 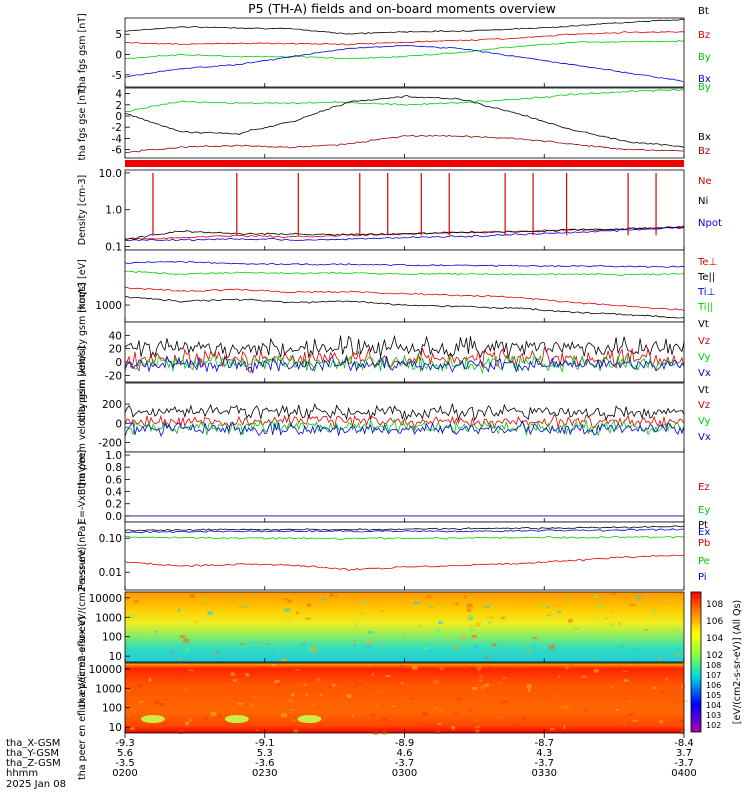 What do you see at coordinates (713, 715) in the screenshot?
I see `colorbar-tick-label: 103` at bounding box center [713, 715].